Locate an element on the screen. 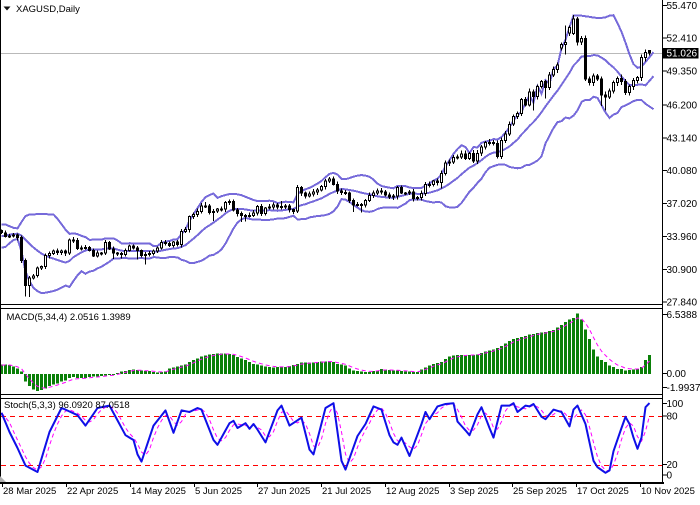  svg-text: 80 is located at coordinates (673, 416).